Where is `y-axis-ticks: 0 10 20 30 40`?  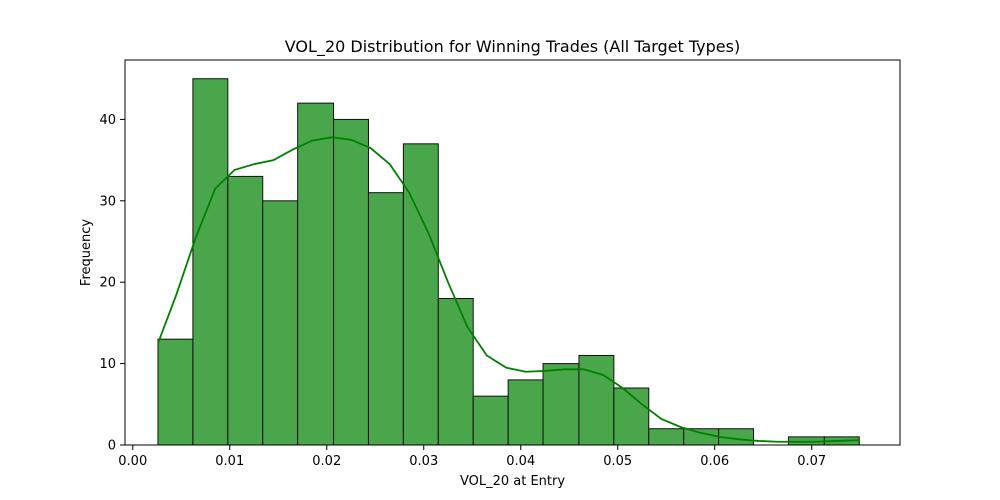
y-axis-ticks: 0 10 20 30 40 is located at coordinates (112, 283).